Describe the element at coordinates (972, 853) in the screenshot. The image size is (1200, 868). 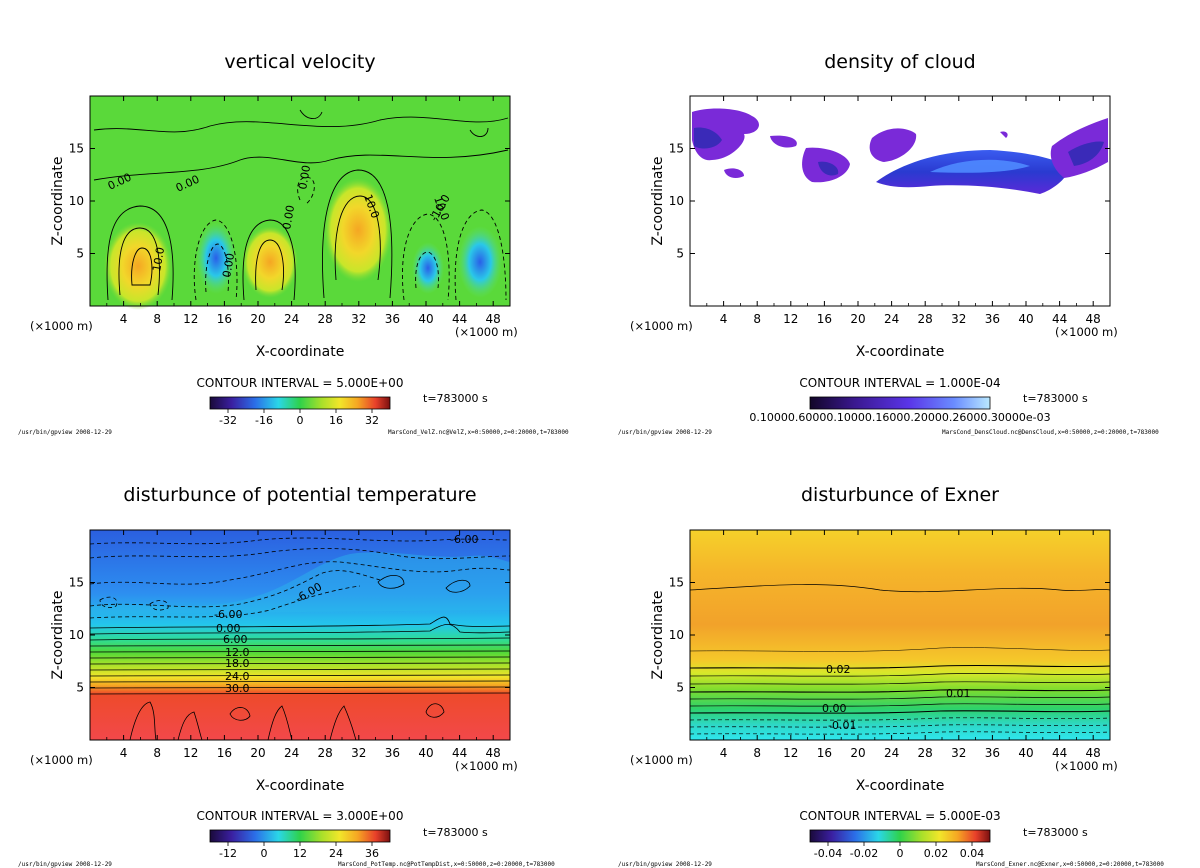
I see `colorbar-tick-label: 0.04` at that location.